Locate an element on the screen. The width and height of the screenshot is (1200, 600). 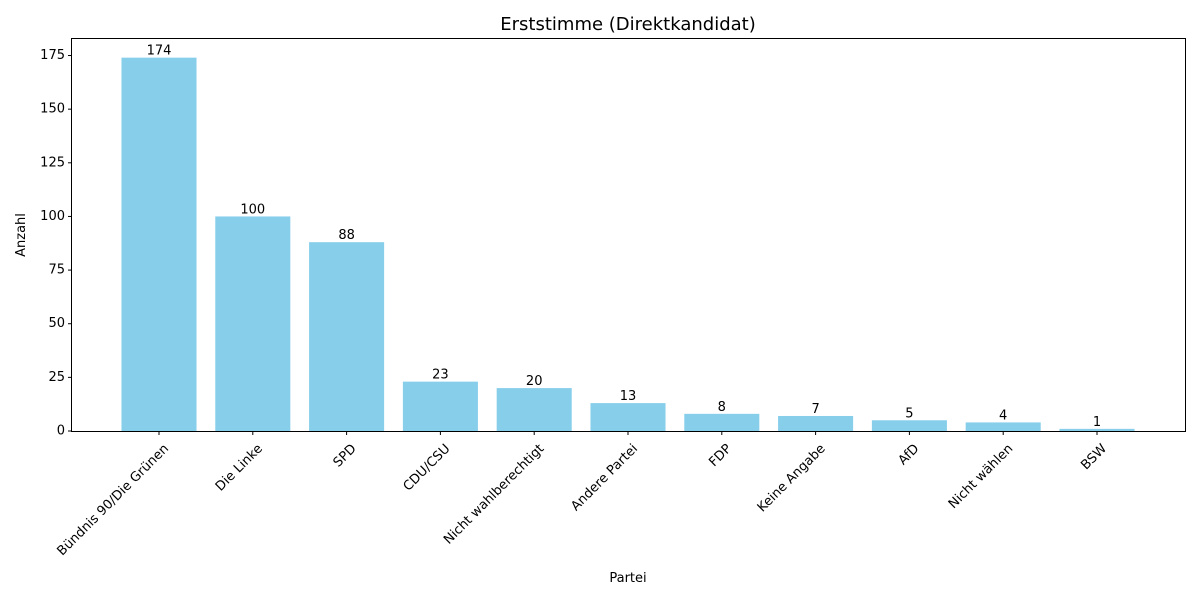
x-tick-label: Keine Angabe is located at coordinates (792, 478).